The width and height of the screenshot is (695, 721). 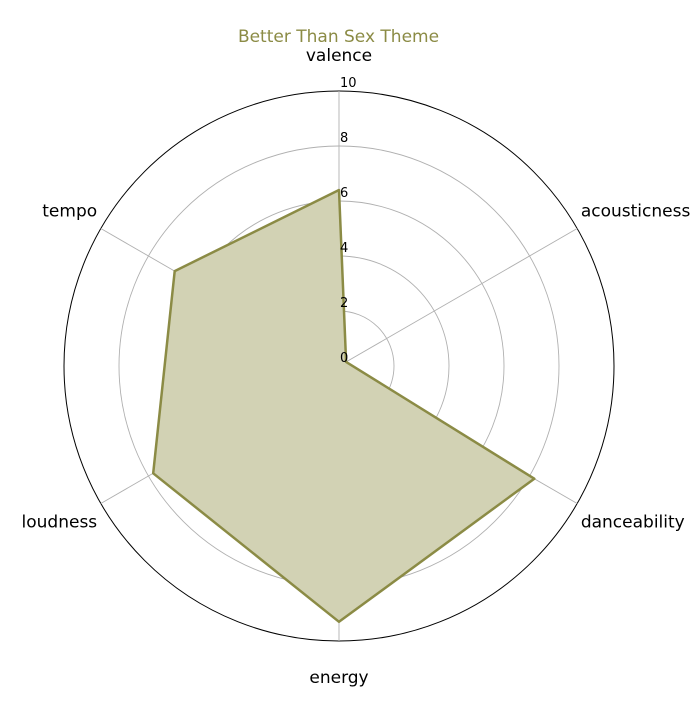 I want to click on axis-label-loudness: loudness, so click(x=60, y=523).